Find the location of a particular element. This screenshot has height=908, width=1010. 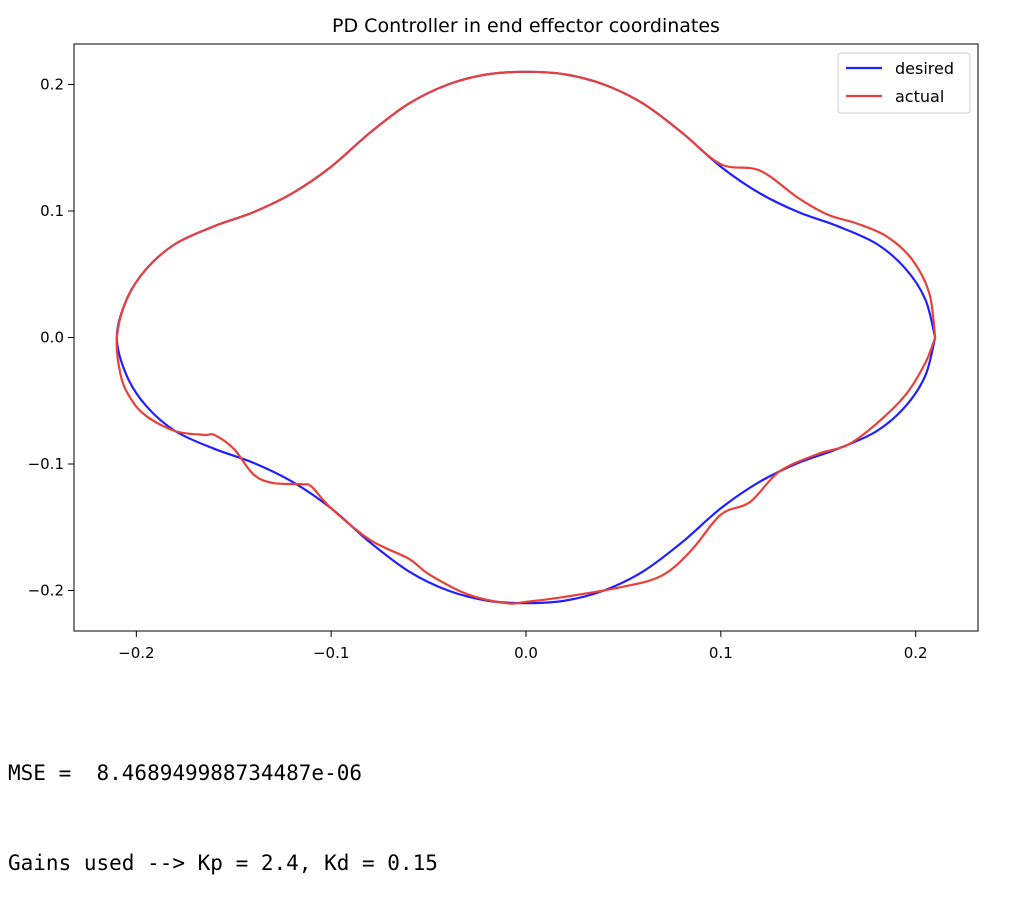

x-axis-ticks: −0.2 −0.1 0.0 0.1 0.2 is located at coordinates (523, 646).